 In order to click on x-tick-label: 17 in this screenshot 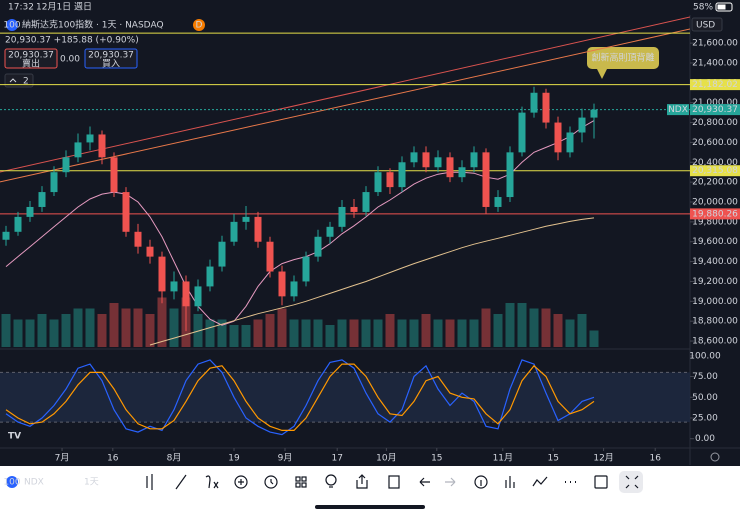, I will do `click(336, 459)`.